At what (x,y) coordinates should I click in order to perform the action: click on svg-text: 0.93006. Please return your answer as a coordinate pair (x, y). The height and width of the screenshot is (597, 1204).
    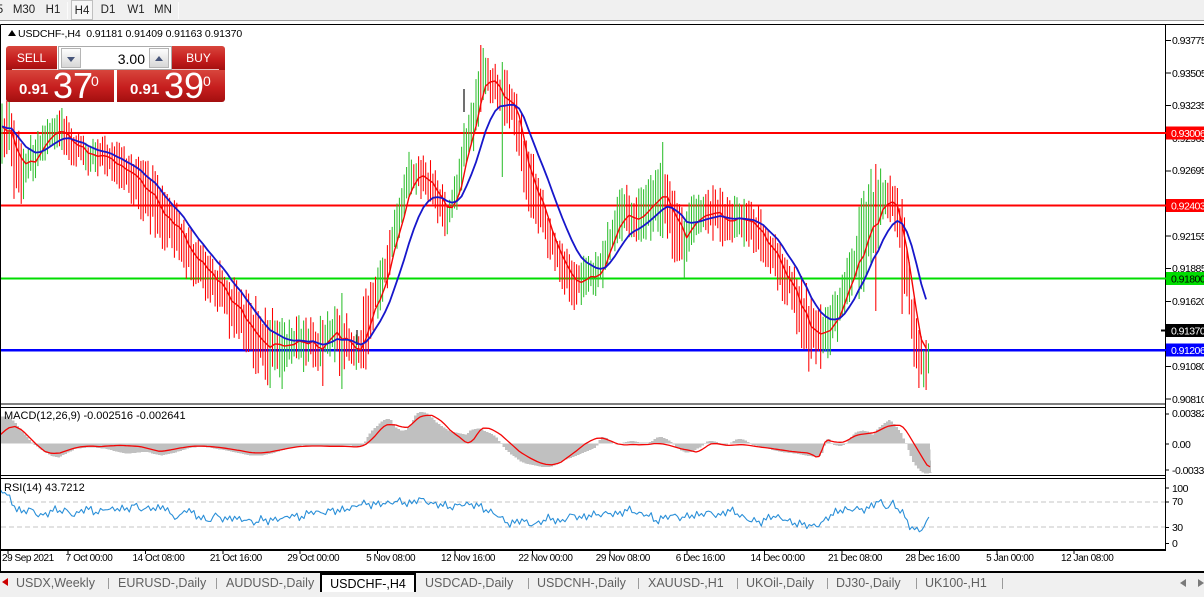
    Looking at the image, I should click on (1187, 134).